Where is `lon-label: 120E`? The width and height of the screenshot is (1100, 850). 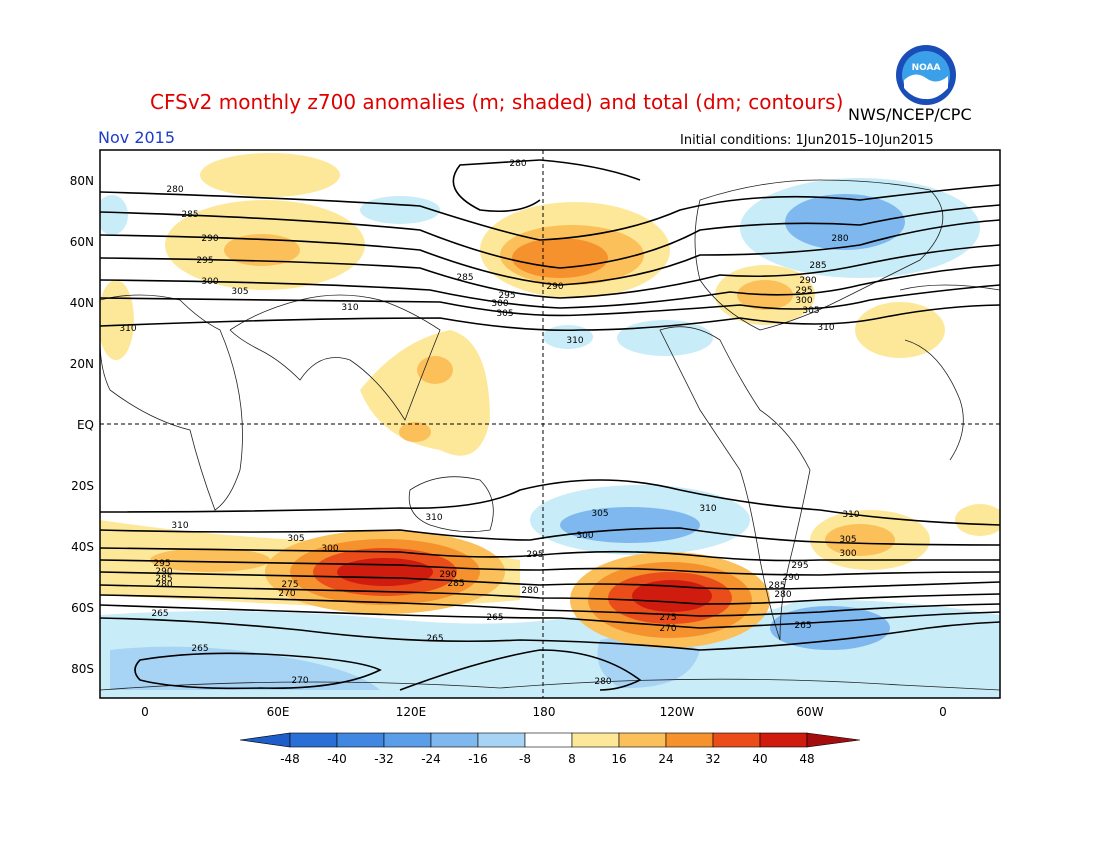 lon-label: 120E is located at coordinates (411, 712).